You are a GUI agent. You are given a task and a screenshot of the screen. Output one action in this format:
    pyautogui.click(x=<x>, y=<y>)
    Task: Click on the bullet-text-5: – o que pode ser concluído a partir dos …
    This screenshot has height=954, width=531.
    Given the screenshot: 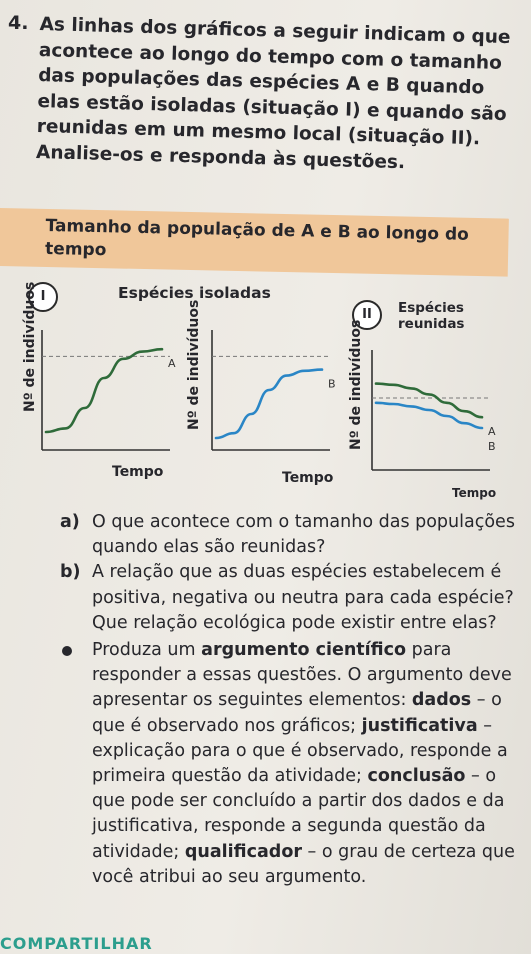 What is the action you would take?
    pyautogui.click(x=298, y=814)
    